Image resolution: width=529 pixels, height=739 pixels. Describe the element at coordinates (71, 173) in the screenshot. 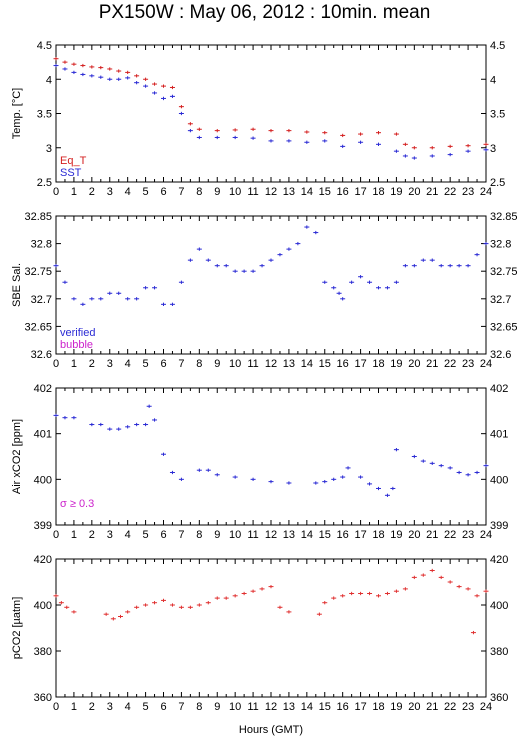

I see `legend-entry: SST` at that location.